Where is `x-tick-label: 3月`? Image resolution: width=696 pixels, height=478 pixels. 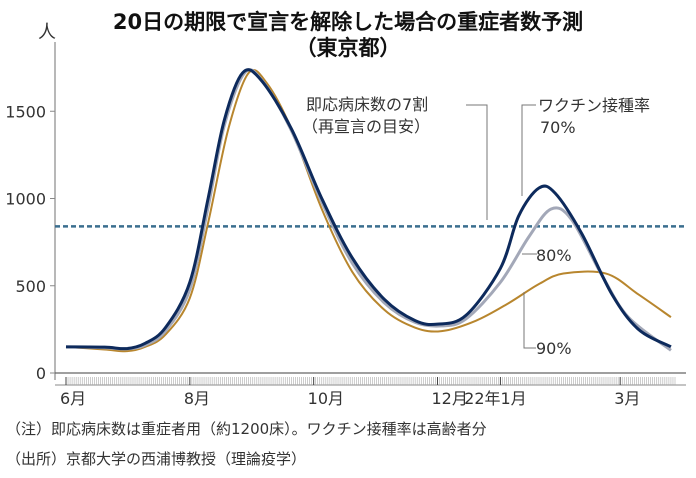
x-tick-label: 3月 is located at coordinates (627, 398).